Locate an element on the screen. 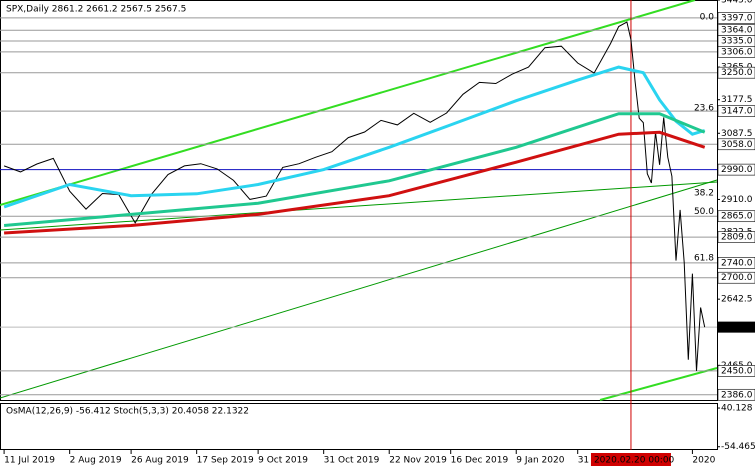 Image resolution: width=755 pixels, height=467 pixels. level-label: 2740.0 is located at coordinates (737, 263).